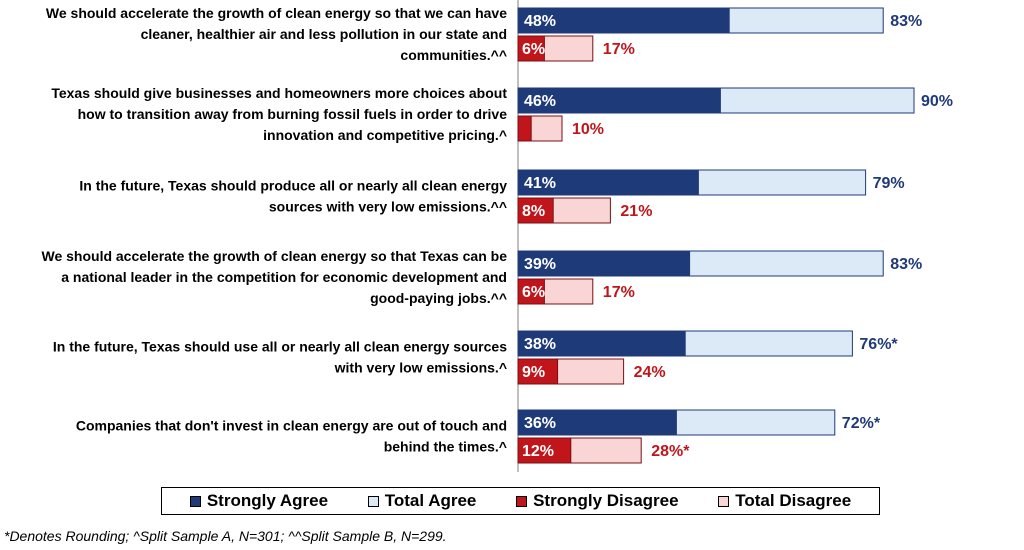 Image resolution: width=1024 pixels, height=550 pixels. Describe the element at coordinates (793, 500) in the screenshot. I see `legend-label-total-disagree: Total Disagree` at that location.